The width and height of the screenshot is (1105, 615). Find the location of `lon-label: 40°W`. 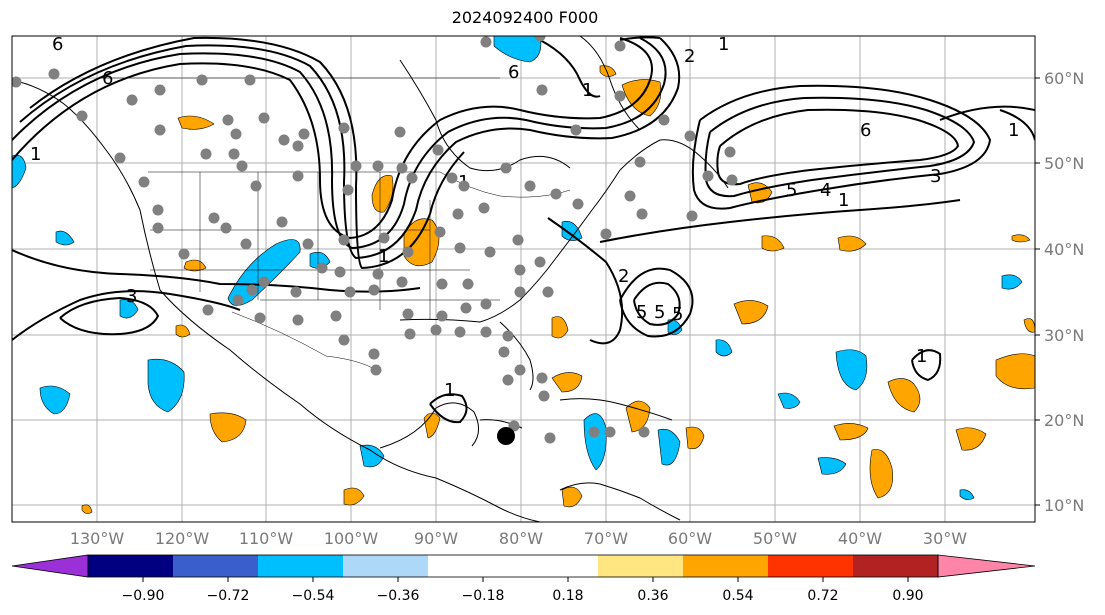

lon-label: 40°W is located at coordinates (860, 538).